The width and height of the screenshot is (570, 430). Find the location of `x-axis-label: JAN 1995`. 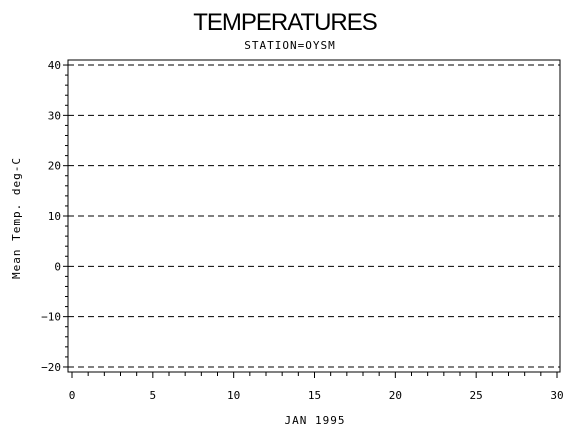

x-axis-label: JAN 1995 is located at coordinates (315, 420).